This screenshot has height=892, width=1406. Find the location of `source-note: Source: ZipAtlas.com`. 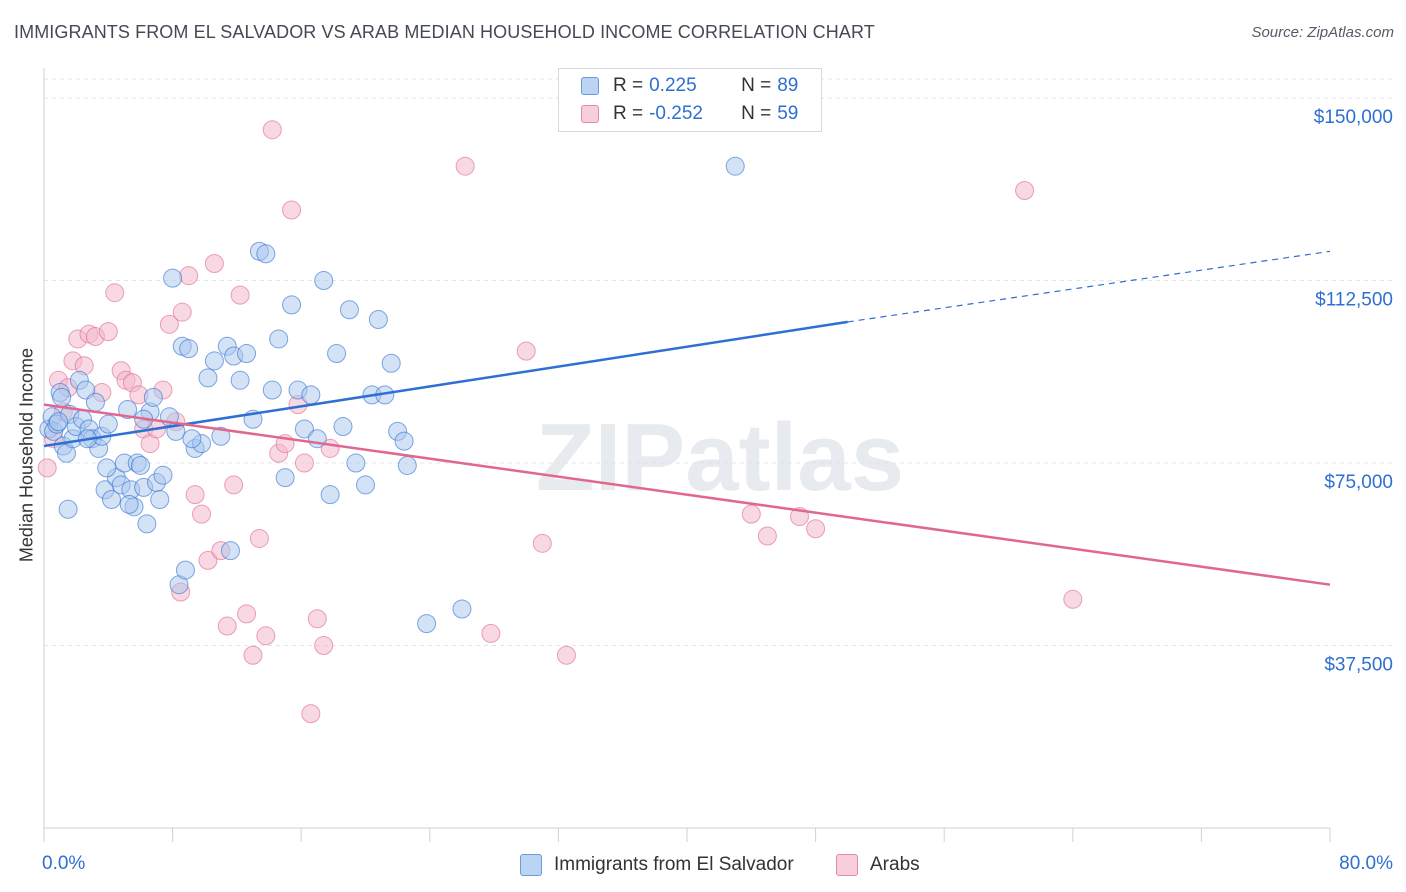

source-note: Source: ZipAtlas.com is located at coordinates (1322, 32).